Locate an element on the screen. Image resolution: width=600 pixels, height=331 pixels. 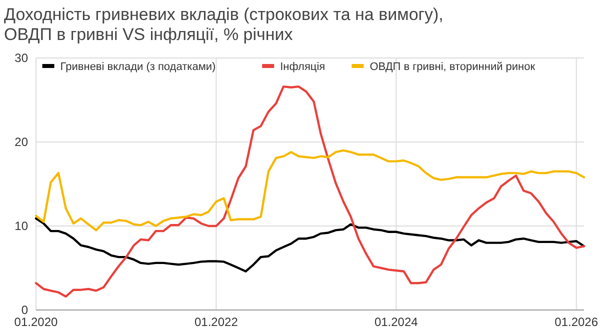
x-tick-label: 01.2020 is located at coordinates (36, 322).